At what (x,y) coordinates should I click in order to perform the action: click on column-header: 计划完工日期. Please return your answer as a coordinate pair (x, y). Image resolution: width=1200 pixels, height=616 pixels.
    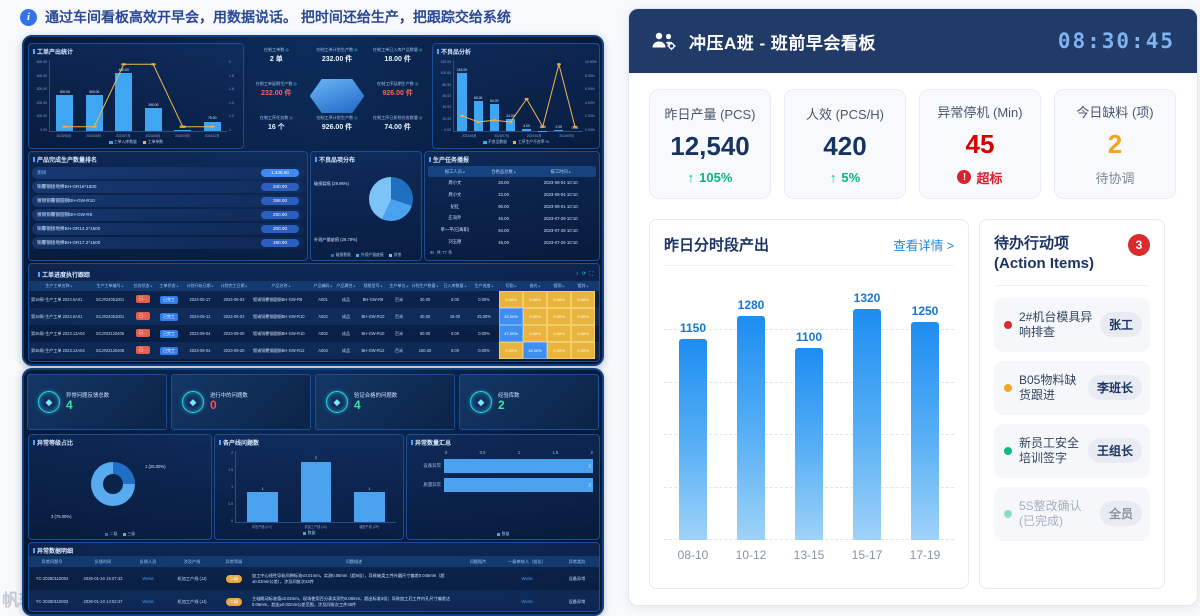
    Looking at the image, I should click on (234, 286).